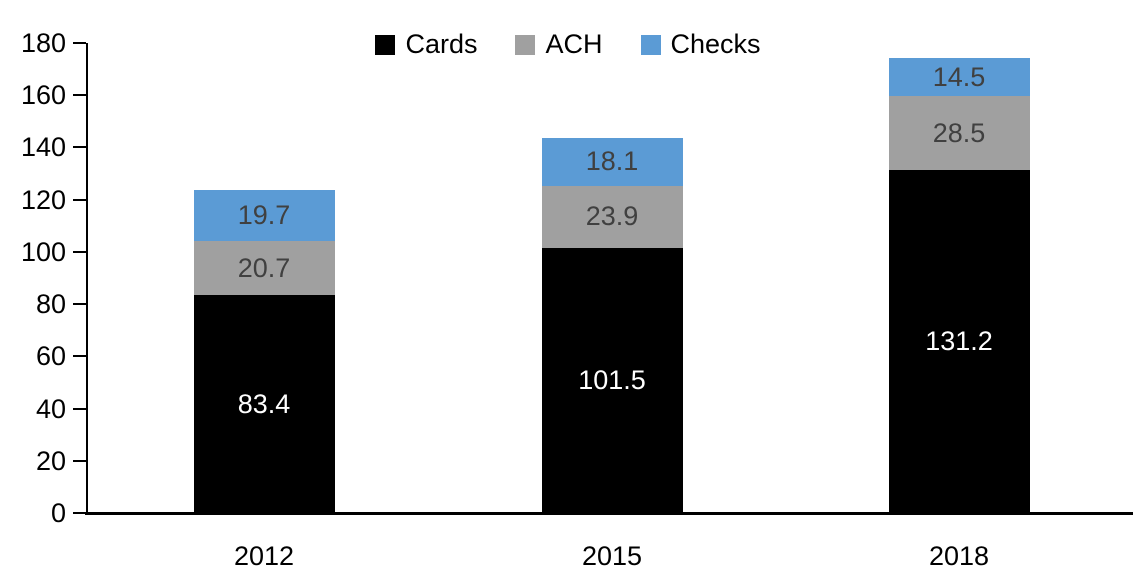  I want to click on bar-segment-cards: 131.2, so click(959, 341).